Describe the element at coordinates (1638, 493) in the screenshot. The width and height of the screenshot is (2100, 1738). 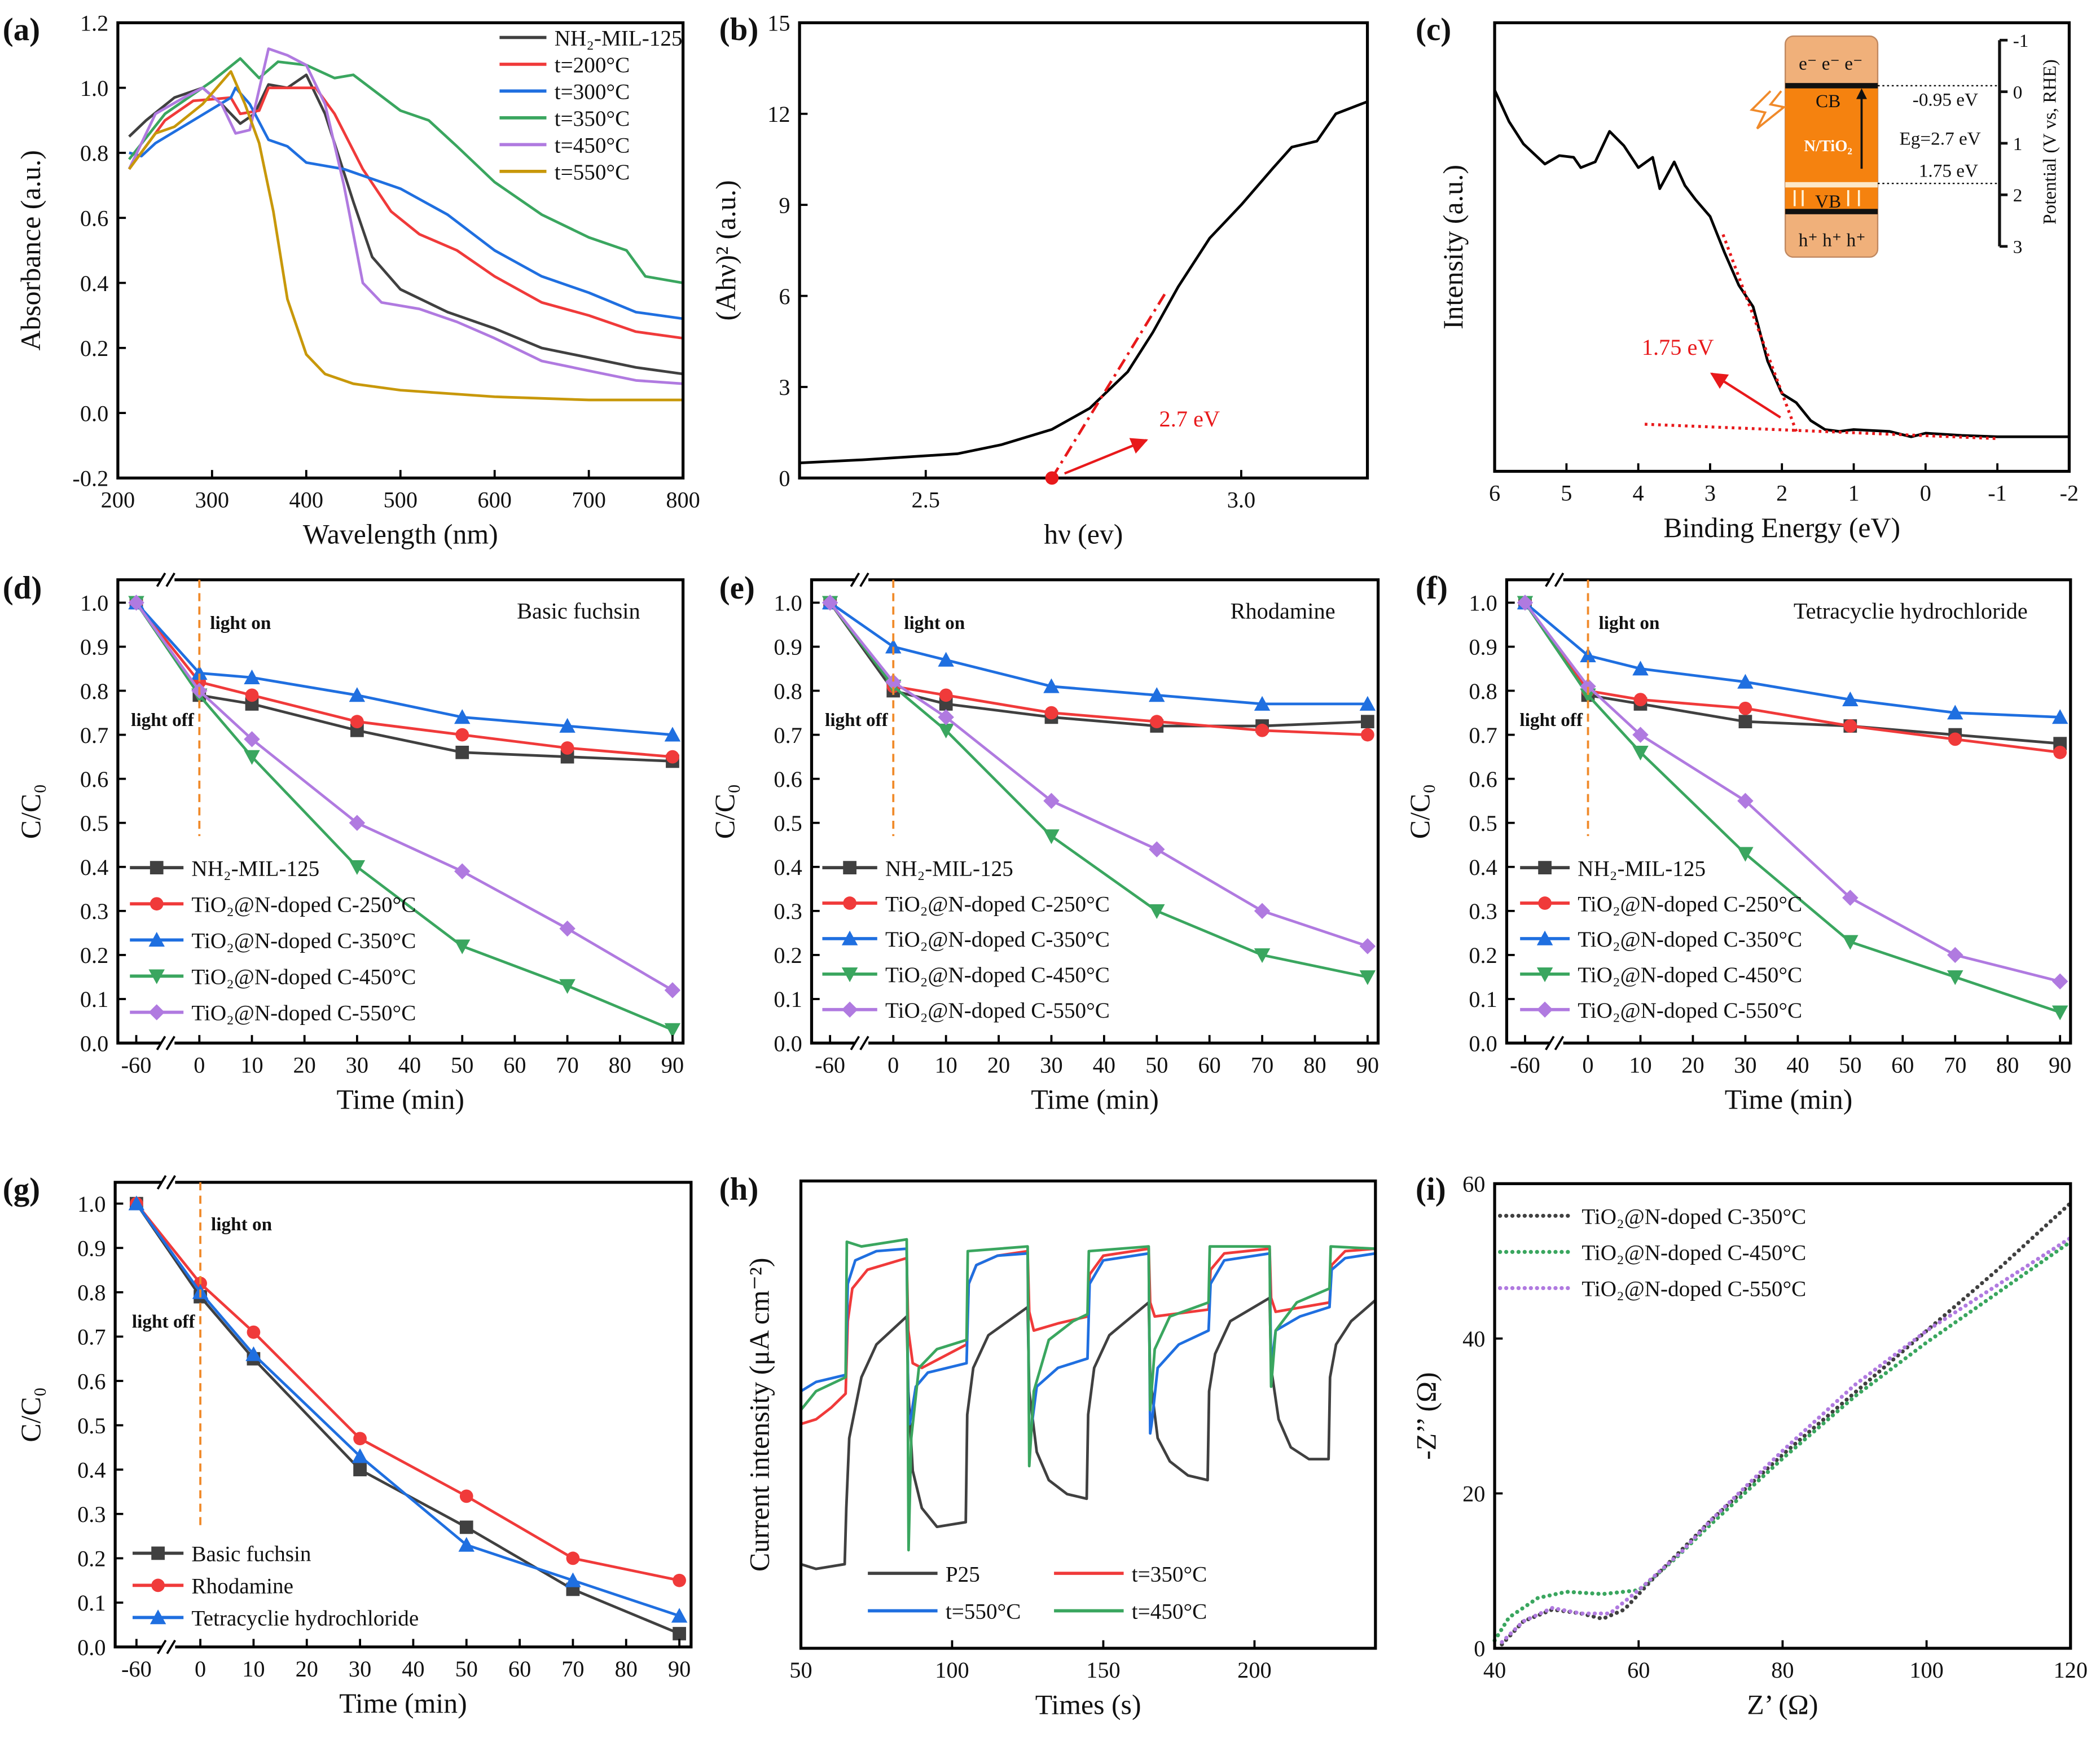
I see `x-tick-label: 4` at that location.